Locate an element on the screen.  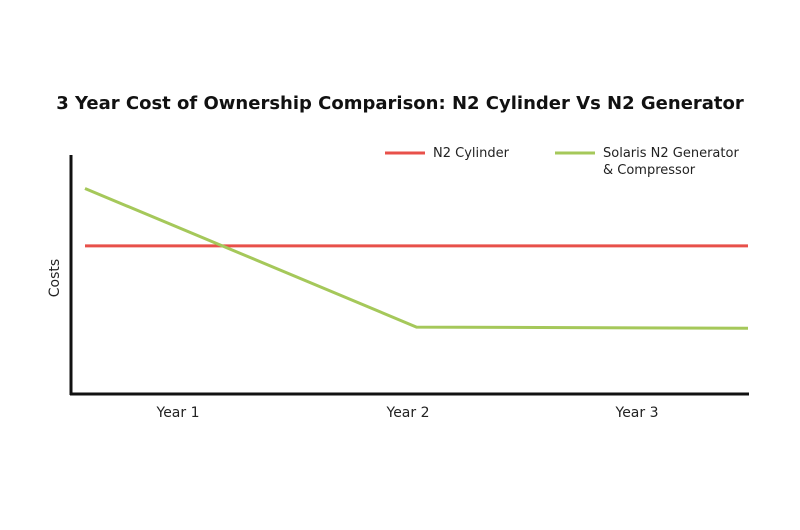
x-tick-label: Year 3 is located at coordinates (637, 413).